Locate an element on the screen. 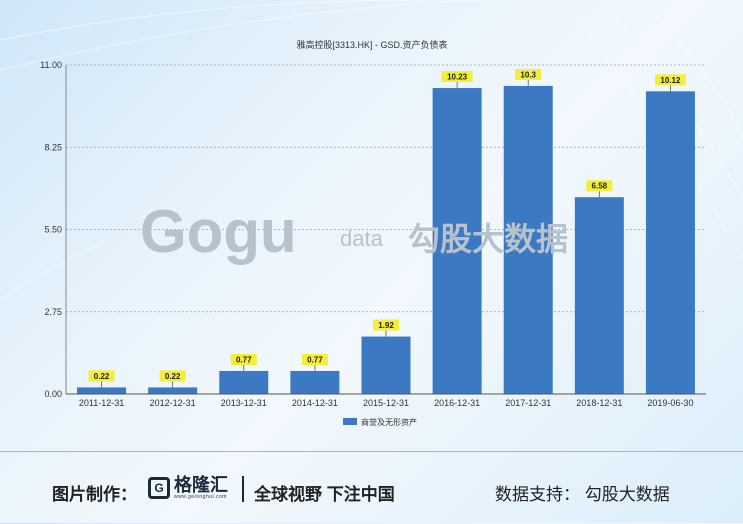  data-label: 6.58 is located at coordinates (600, 186).